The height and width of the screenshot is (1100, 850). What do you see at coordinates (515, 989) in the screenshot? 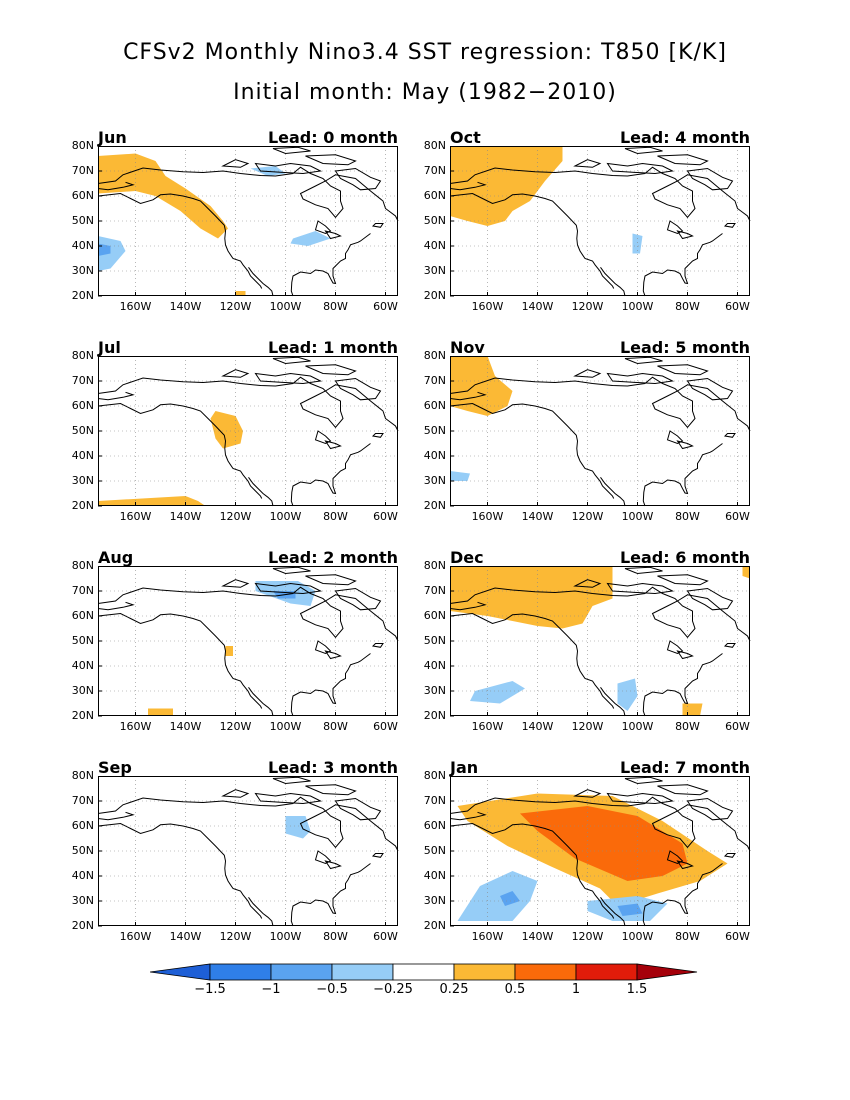
I see `colorbar-tick-label: 0.5` at bounding box center [515, 989].